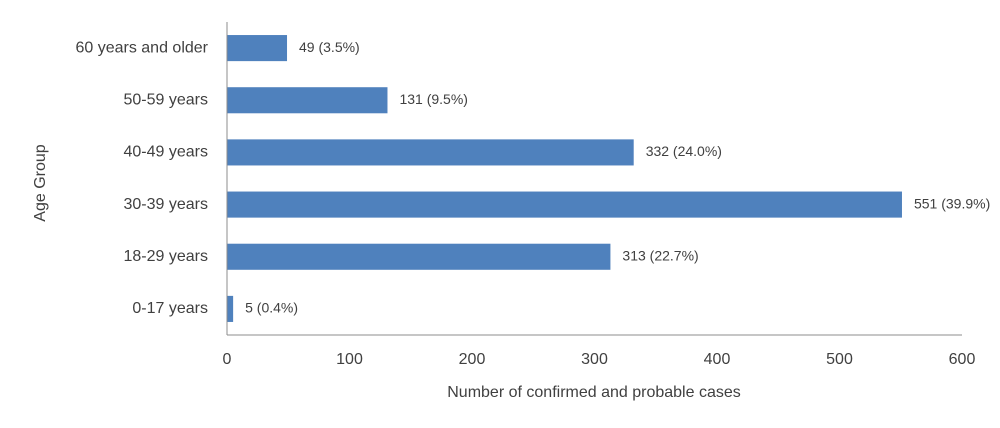  Describe the element at coordinates (166, 204) in the screenshot. I see `category-label: 30-39 years` at that location.